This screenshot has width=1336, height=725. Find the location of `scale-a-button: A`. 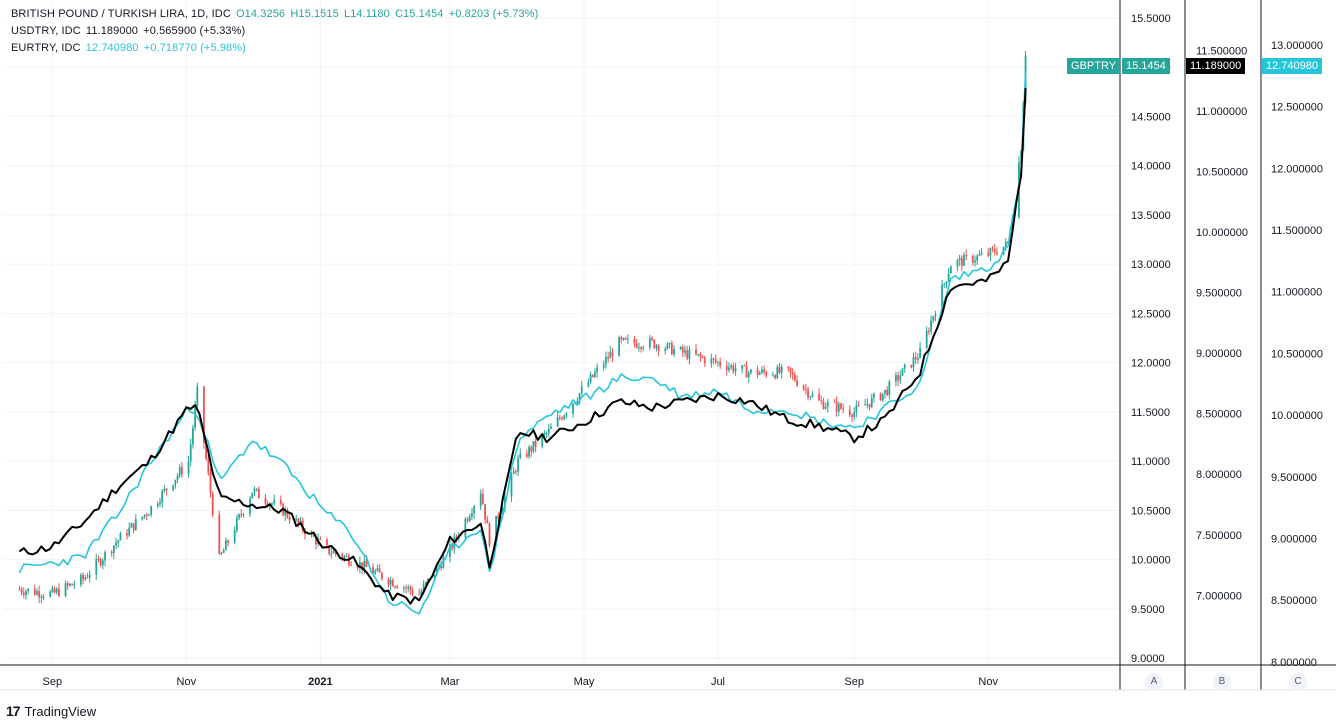

scale-a-button: A is located at coordinates (1154, 682).